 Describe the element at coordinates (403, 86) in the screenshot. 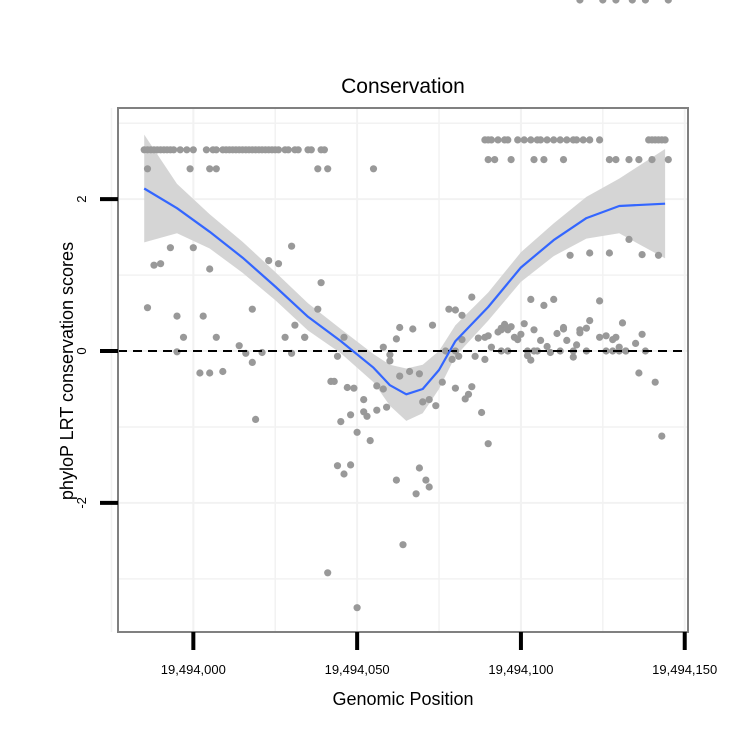

I see `chart-title: Conservation` at that location.